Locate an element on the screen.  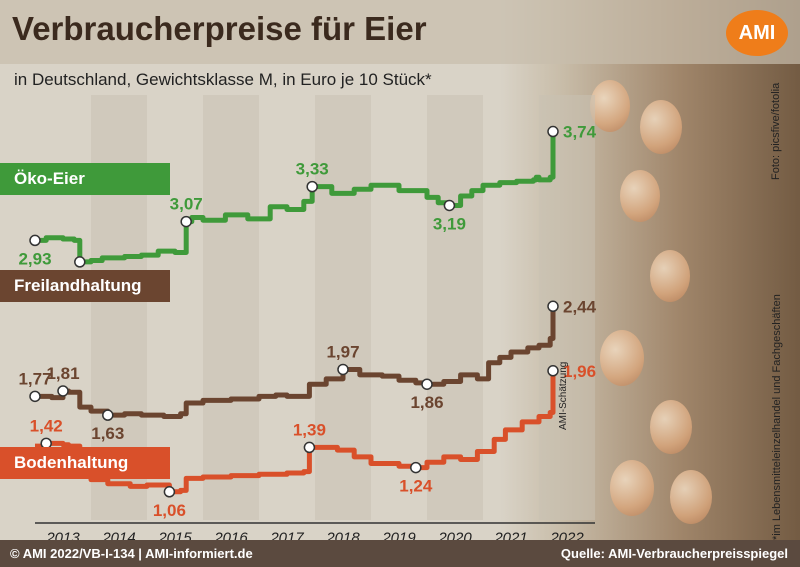
chart-title: Verbraucherpreise für Eier is located at coordinates (219, 28).